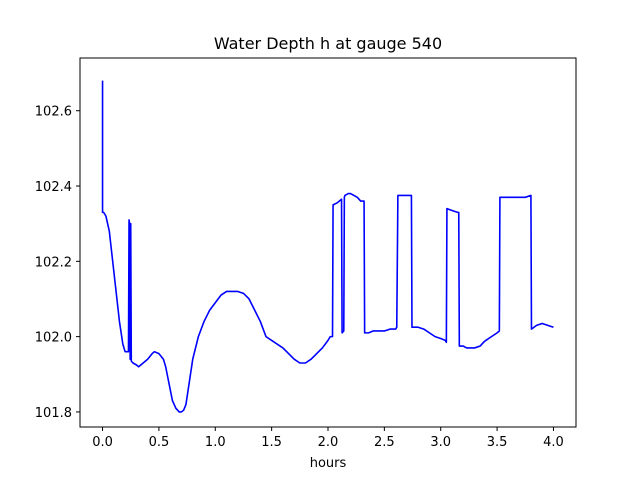 This screenshot has width=640, height=480. I want to click on y-axis-ticks: 101.8 102.0 102.2 102.4 102.6, so click(57, 263).